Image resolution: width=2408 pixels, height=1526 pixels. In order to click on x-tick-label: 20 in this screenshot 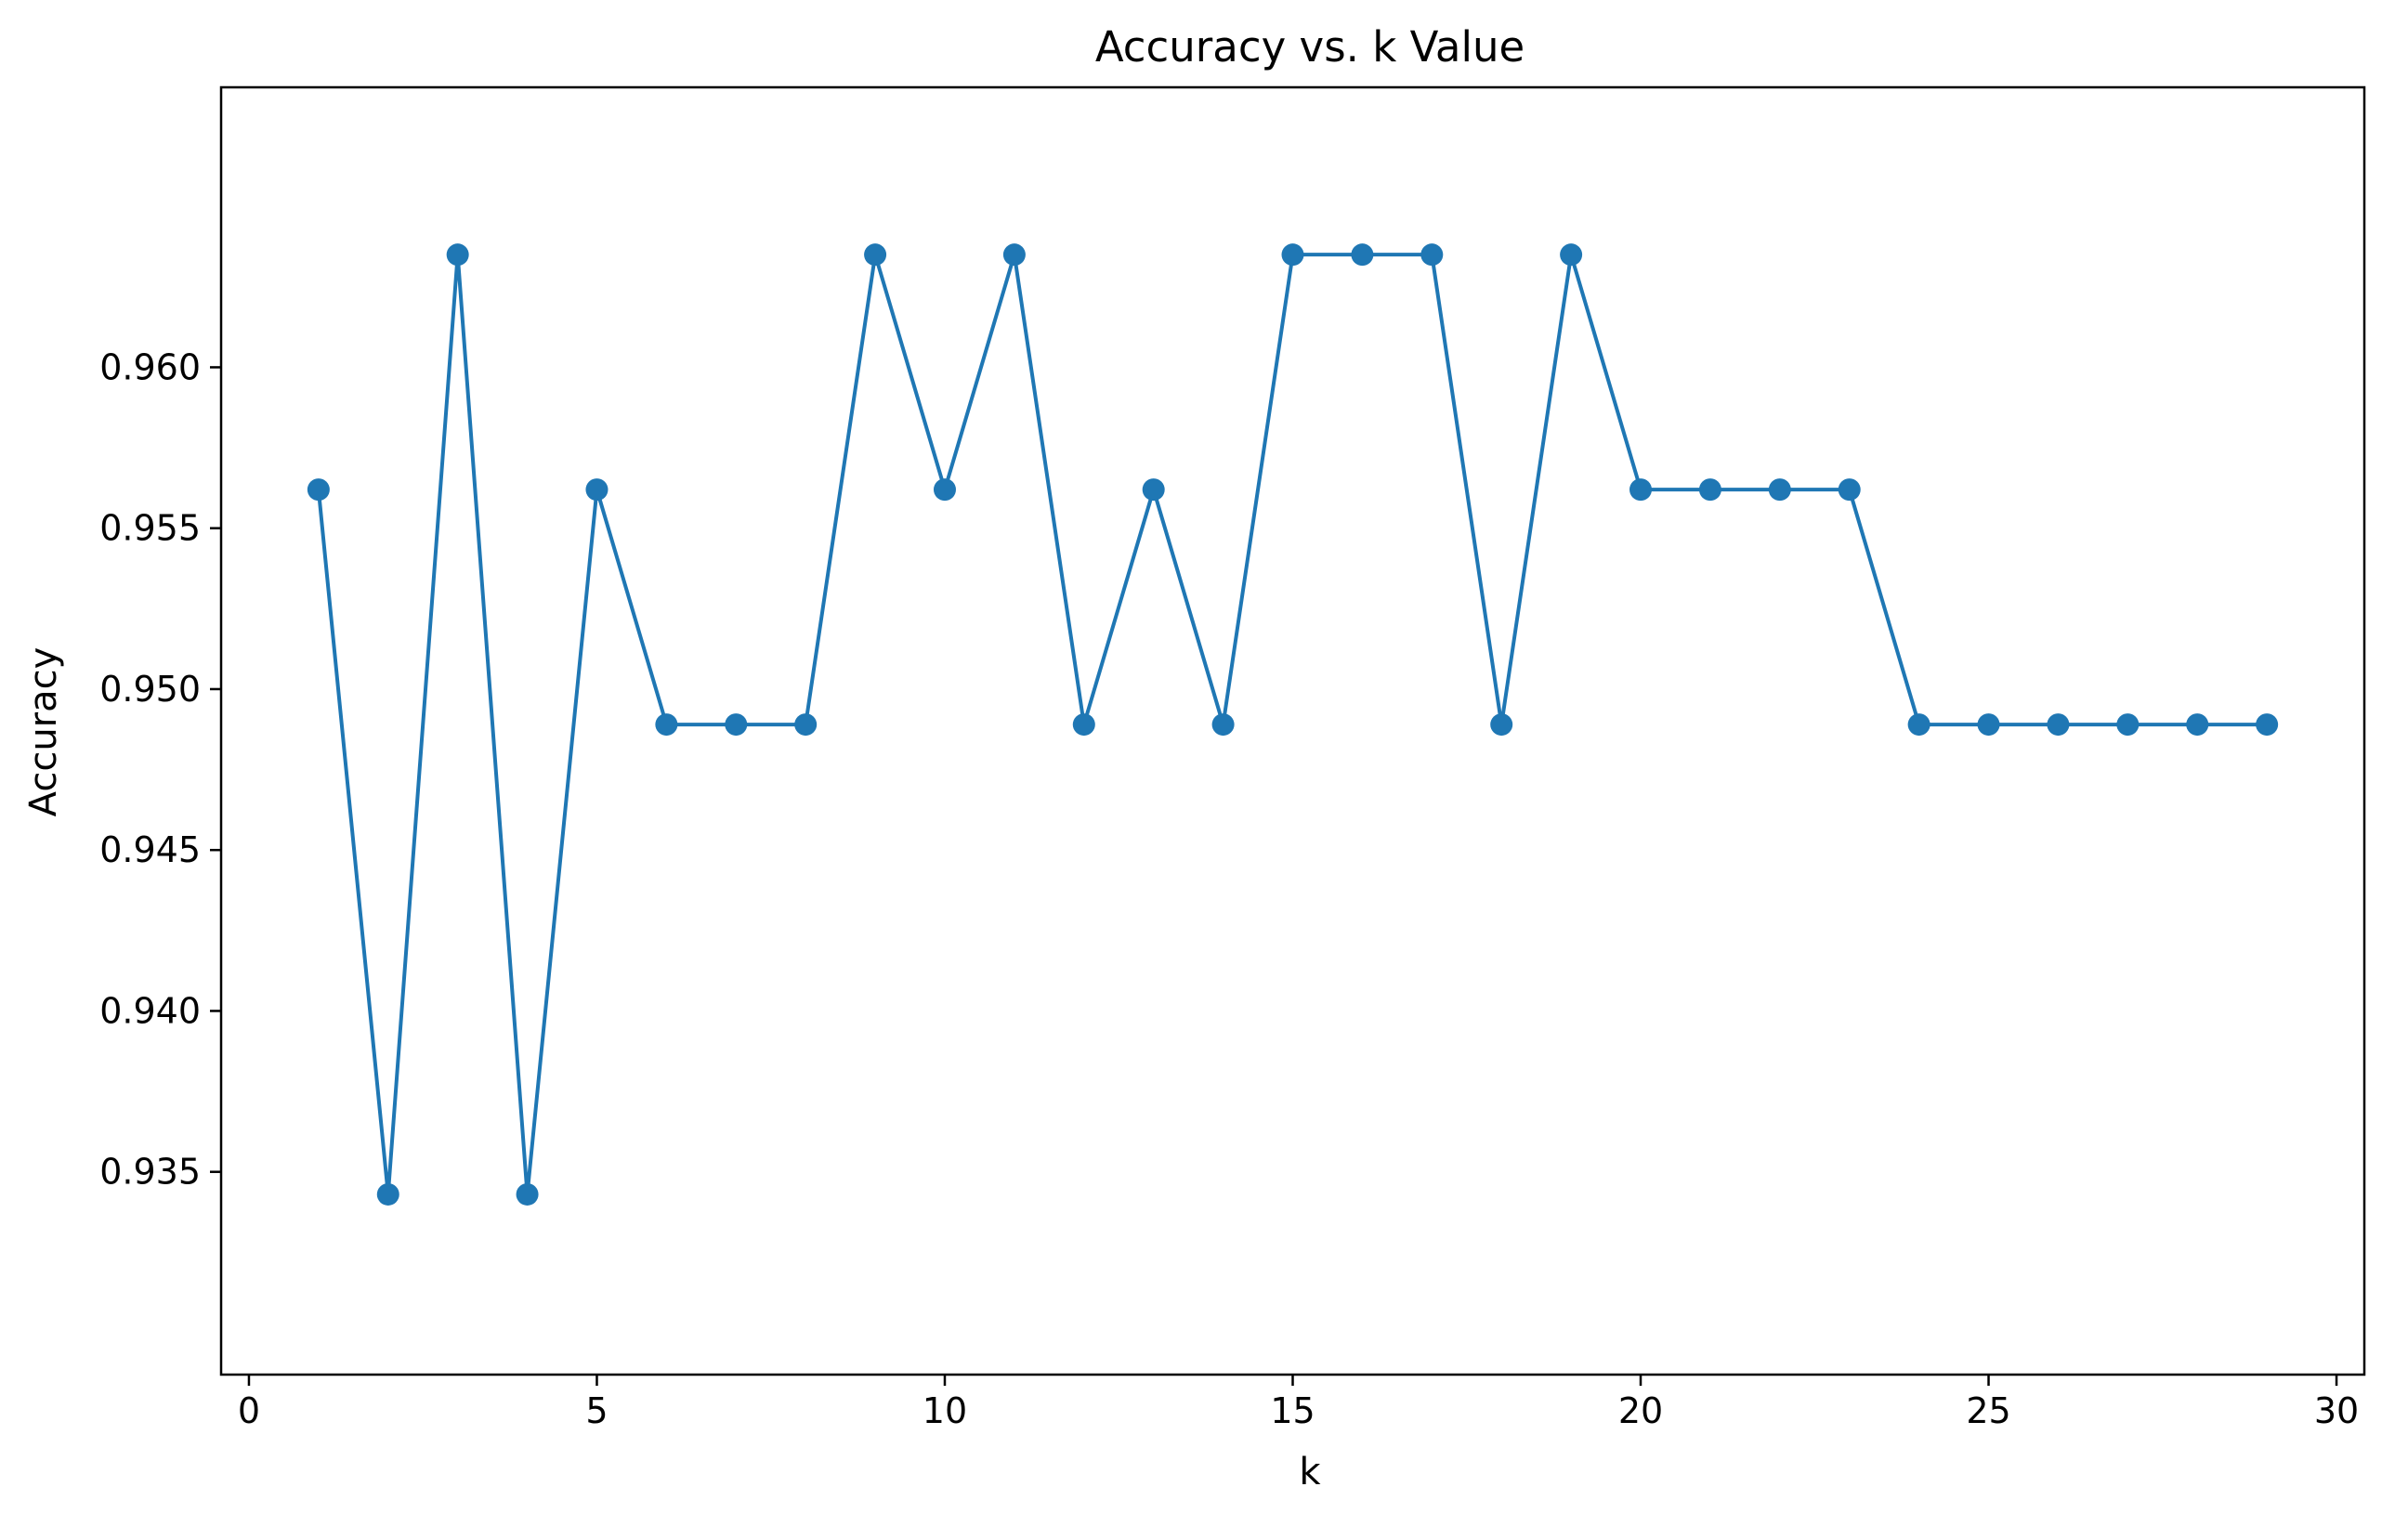, I will do `click(1640, 1410)`.